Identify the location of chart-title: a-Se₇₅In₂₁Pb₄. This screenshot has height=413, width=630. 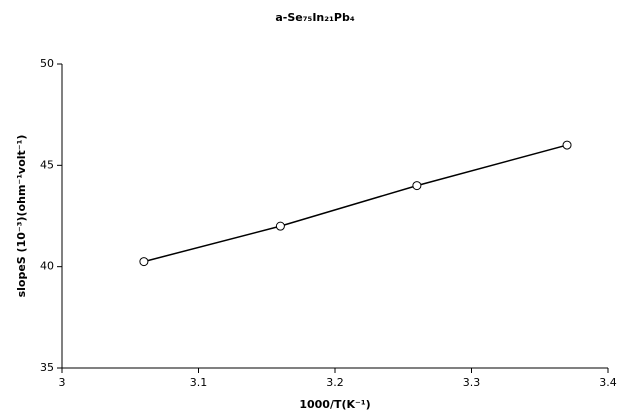
(315, 17).